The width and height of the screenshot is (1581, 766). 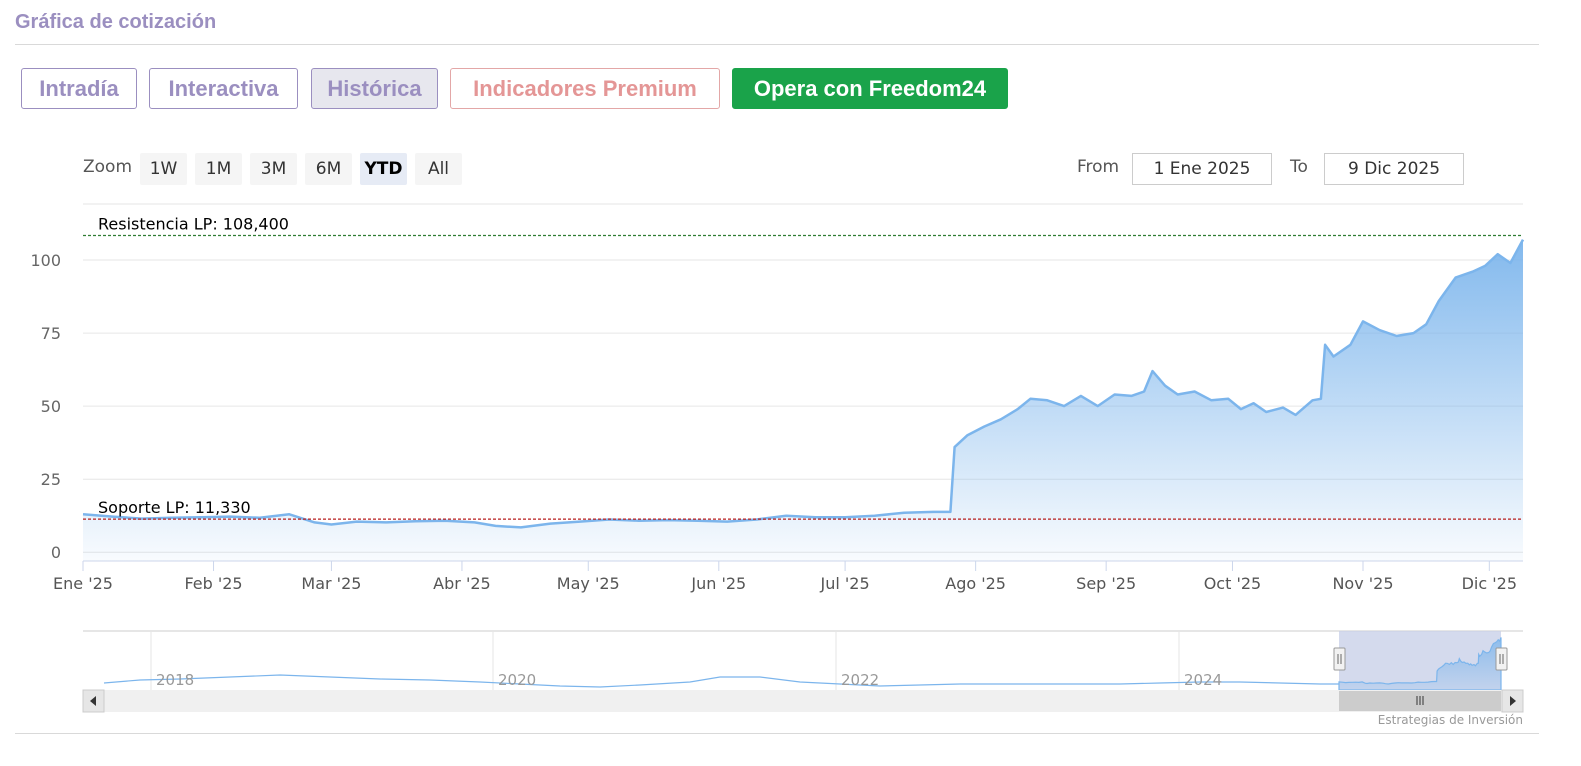 What do you see at coordinates (1098, 167) in the screenshot?
I see `range-from-label: From` at bounding box center [1098, 167].